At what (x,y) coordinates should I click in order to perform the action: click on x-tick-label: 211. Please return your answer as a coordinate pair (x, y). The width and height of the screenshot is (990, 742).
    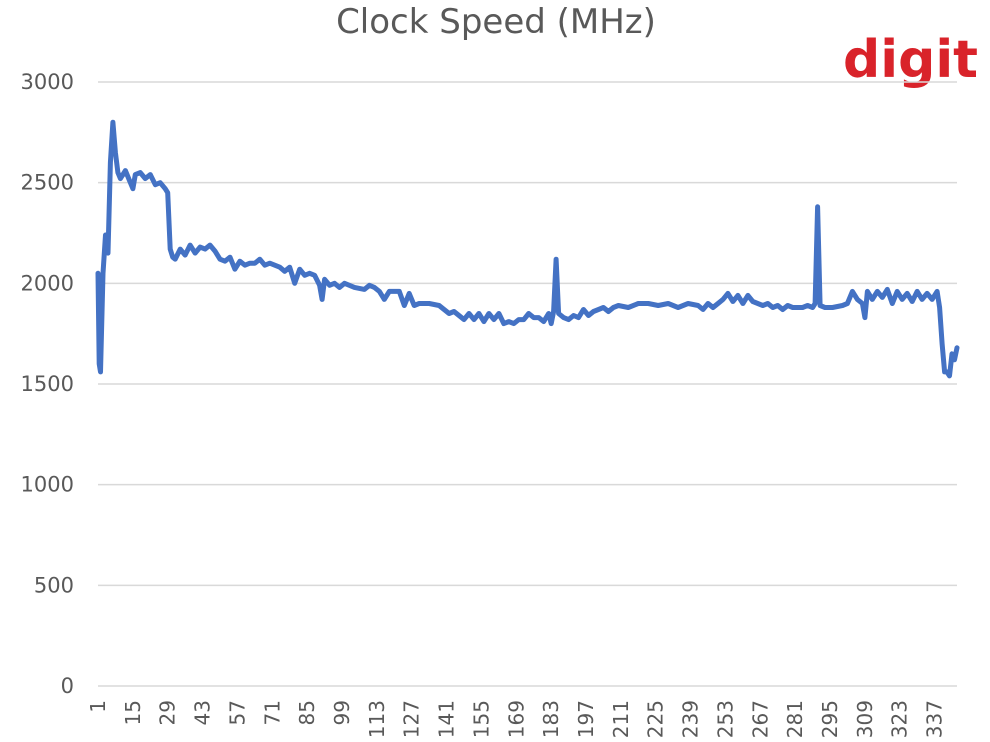
    Looking at the image, I should click on (621, 719).